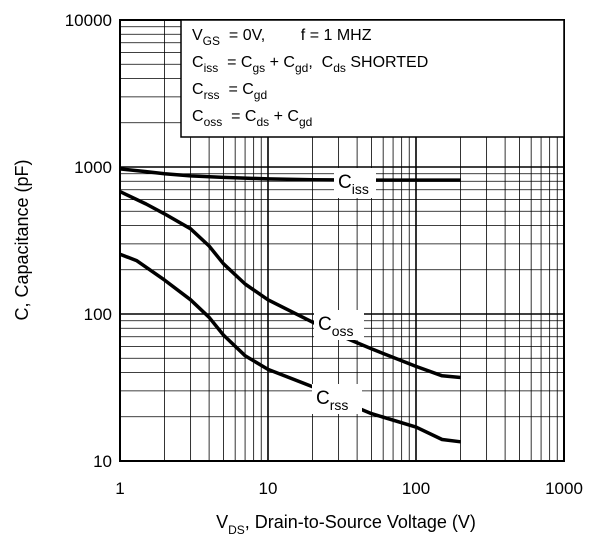 This screenshot has height=546, width=590. I want to click on curve-ciss, so click(290, 174).